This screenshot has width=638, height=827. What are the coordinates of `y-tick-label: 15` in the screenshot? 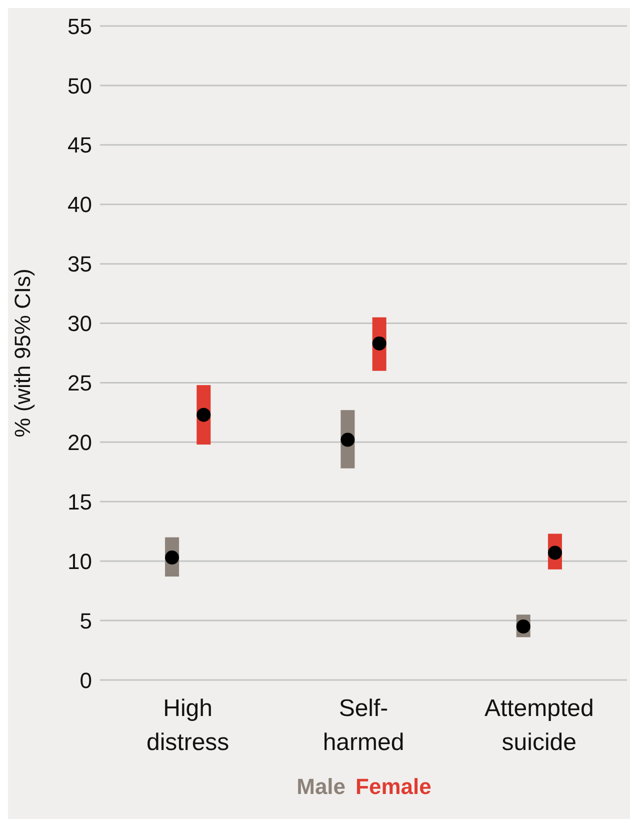 It's located at (80, 501).